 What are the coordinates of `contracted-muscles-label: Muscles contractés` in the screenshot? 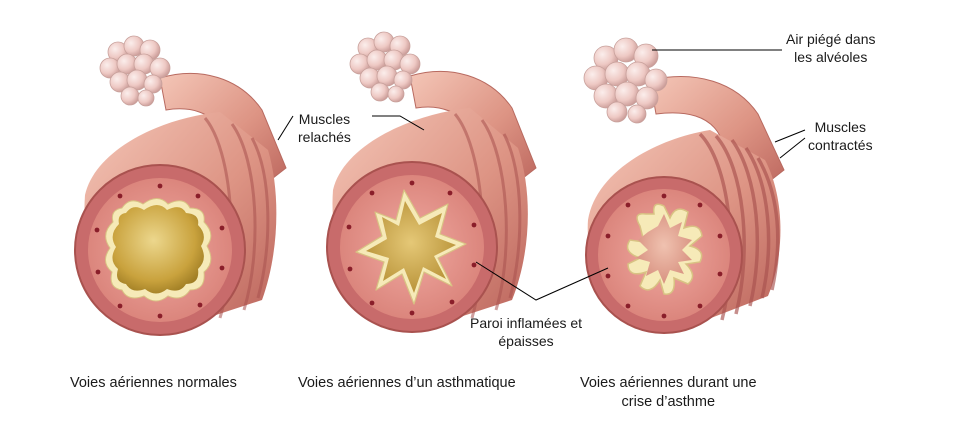 It's located at (840, 136).